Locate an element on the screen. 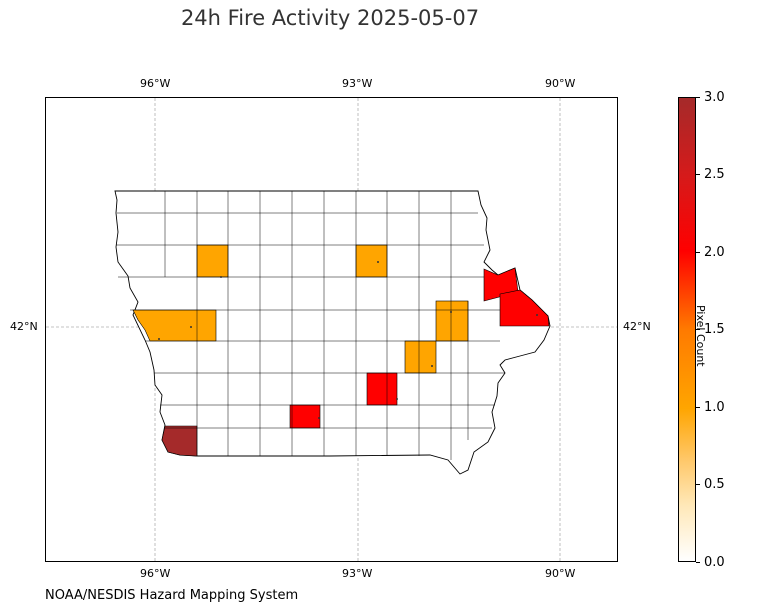 The width and height of the screenshot is (764, 614). top-tick-93w: 93°W is located at coordinates (357, 83).